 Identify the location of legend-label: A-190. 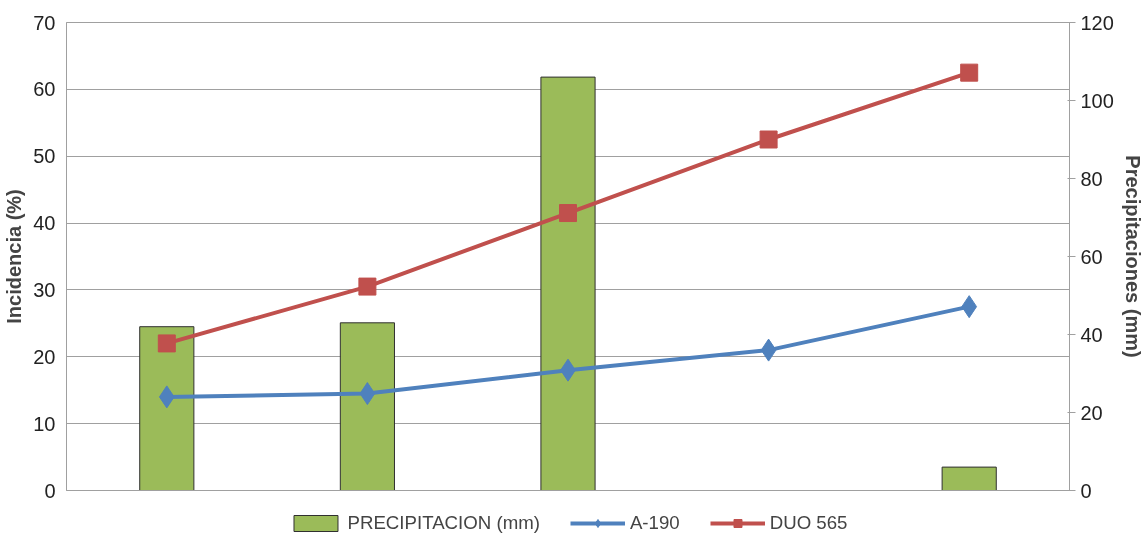
(654, 522).